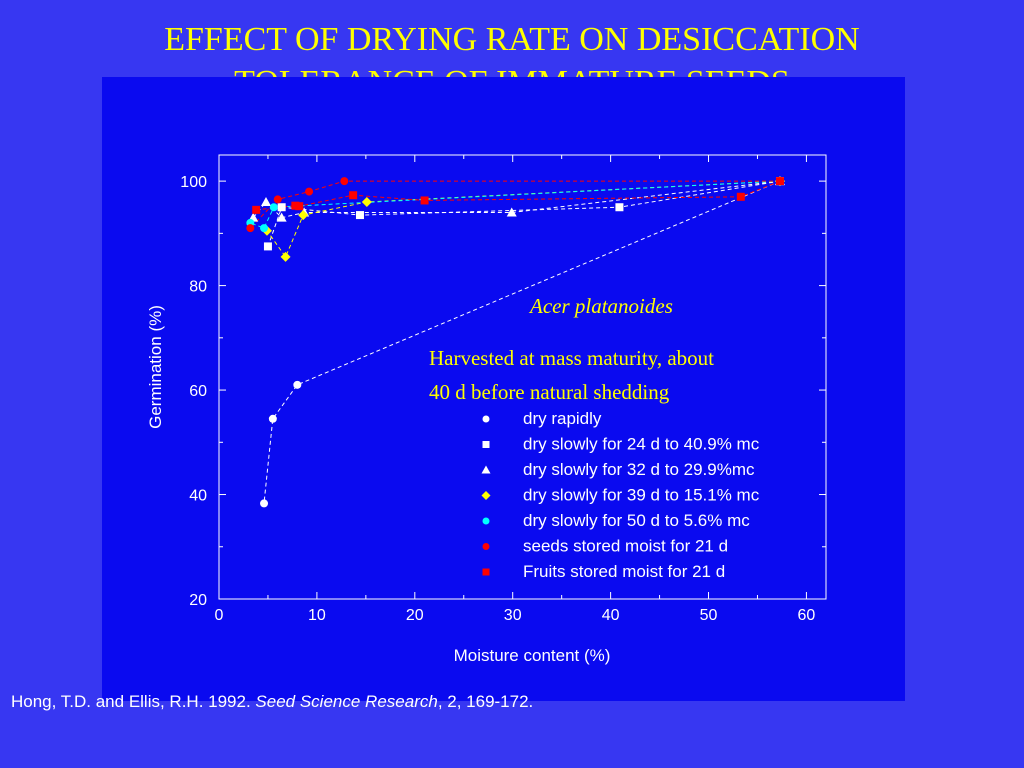  I want to click on note-line-1: Harvested at mass maturity, about, so click(571, 358).